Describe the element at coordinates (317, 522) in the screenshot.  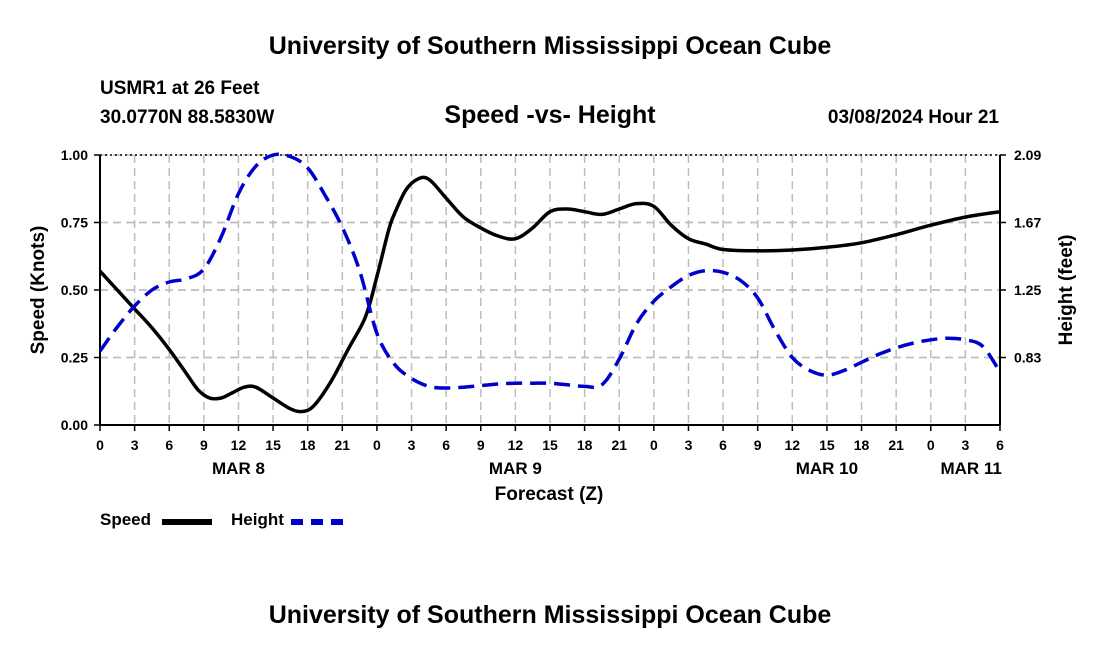
I see `legend-height-swatch` at that location.